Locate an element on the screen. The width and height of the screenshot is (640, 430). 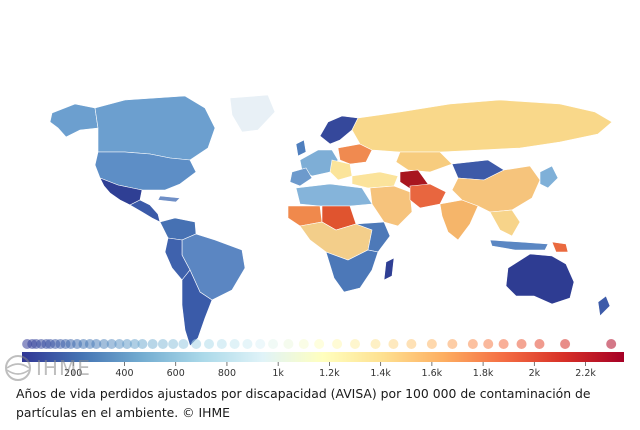
region-new-zealand is located at coordinates (604, 306).